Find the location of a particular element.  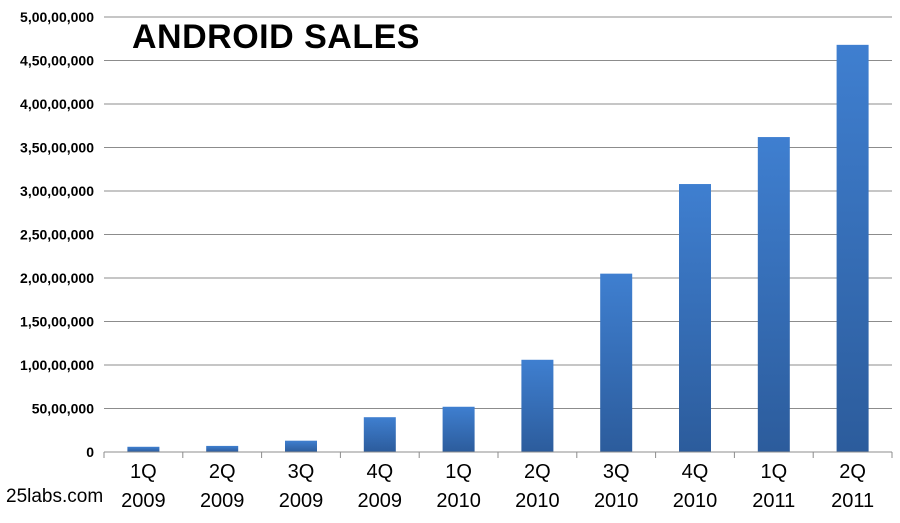

y-tick-label: 4,50,00,000 is located at coordinates (57, 61).